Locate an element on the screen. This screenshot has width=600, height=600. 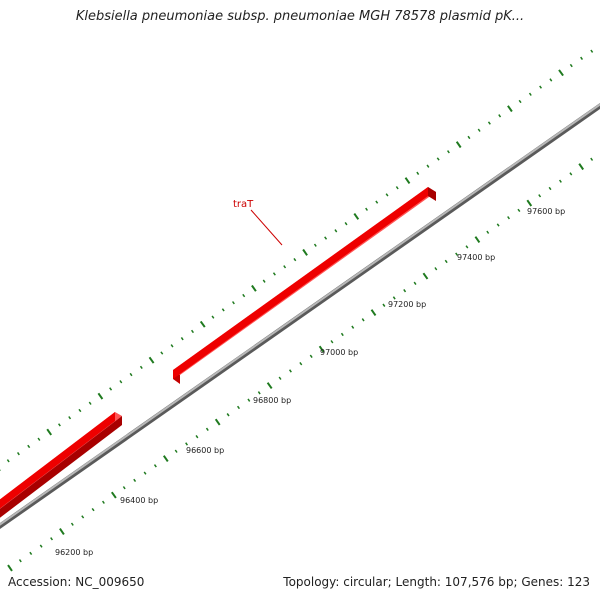
scale-label-97000: 97000 bp is located at coordinates (339, 352).